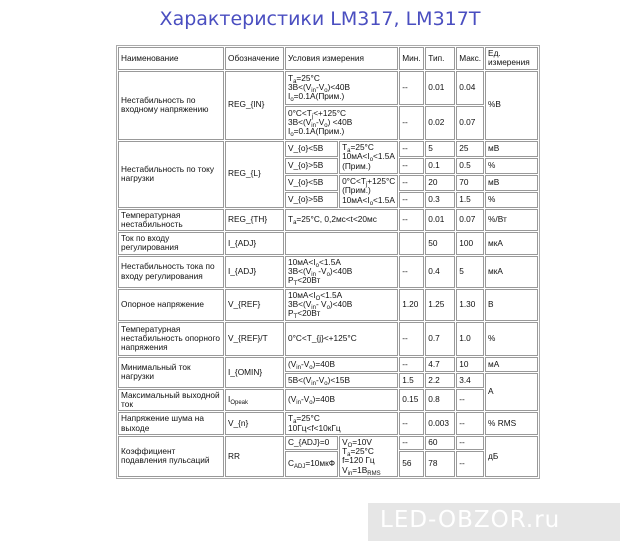  What do you see at coordinates (470, 520) in the screenshot?
I see `watermark-text: LED-OBZOR.ru` at bounding box center [470, 520].